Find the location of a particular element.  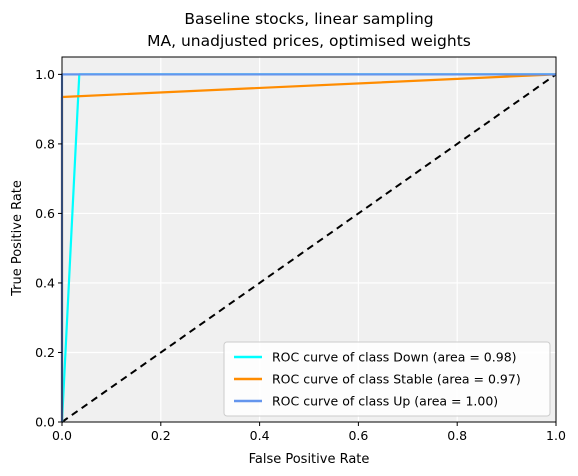

legend-label: ROC curve of class Stable (area = 0.97) is located at coordinates (396, 379).